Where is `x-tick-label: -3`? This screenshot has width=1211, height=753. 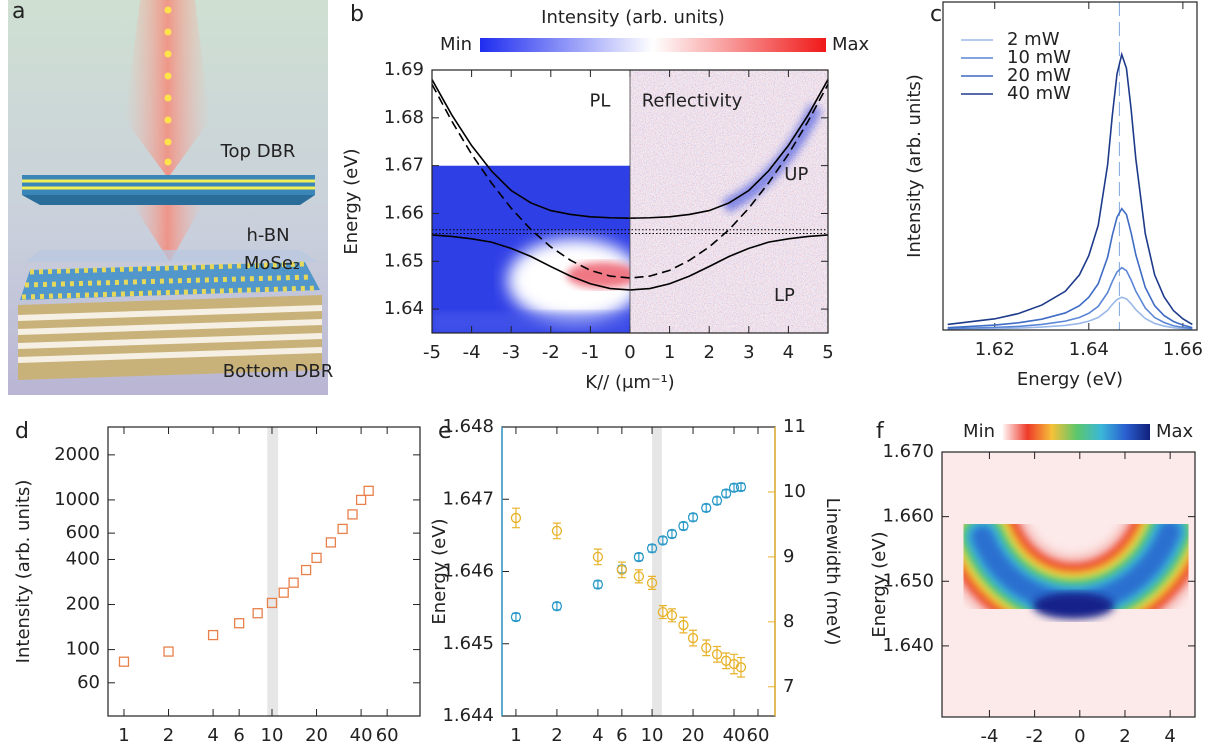 x-tick-label: -3 is located at coordinates (511, 352).